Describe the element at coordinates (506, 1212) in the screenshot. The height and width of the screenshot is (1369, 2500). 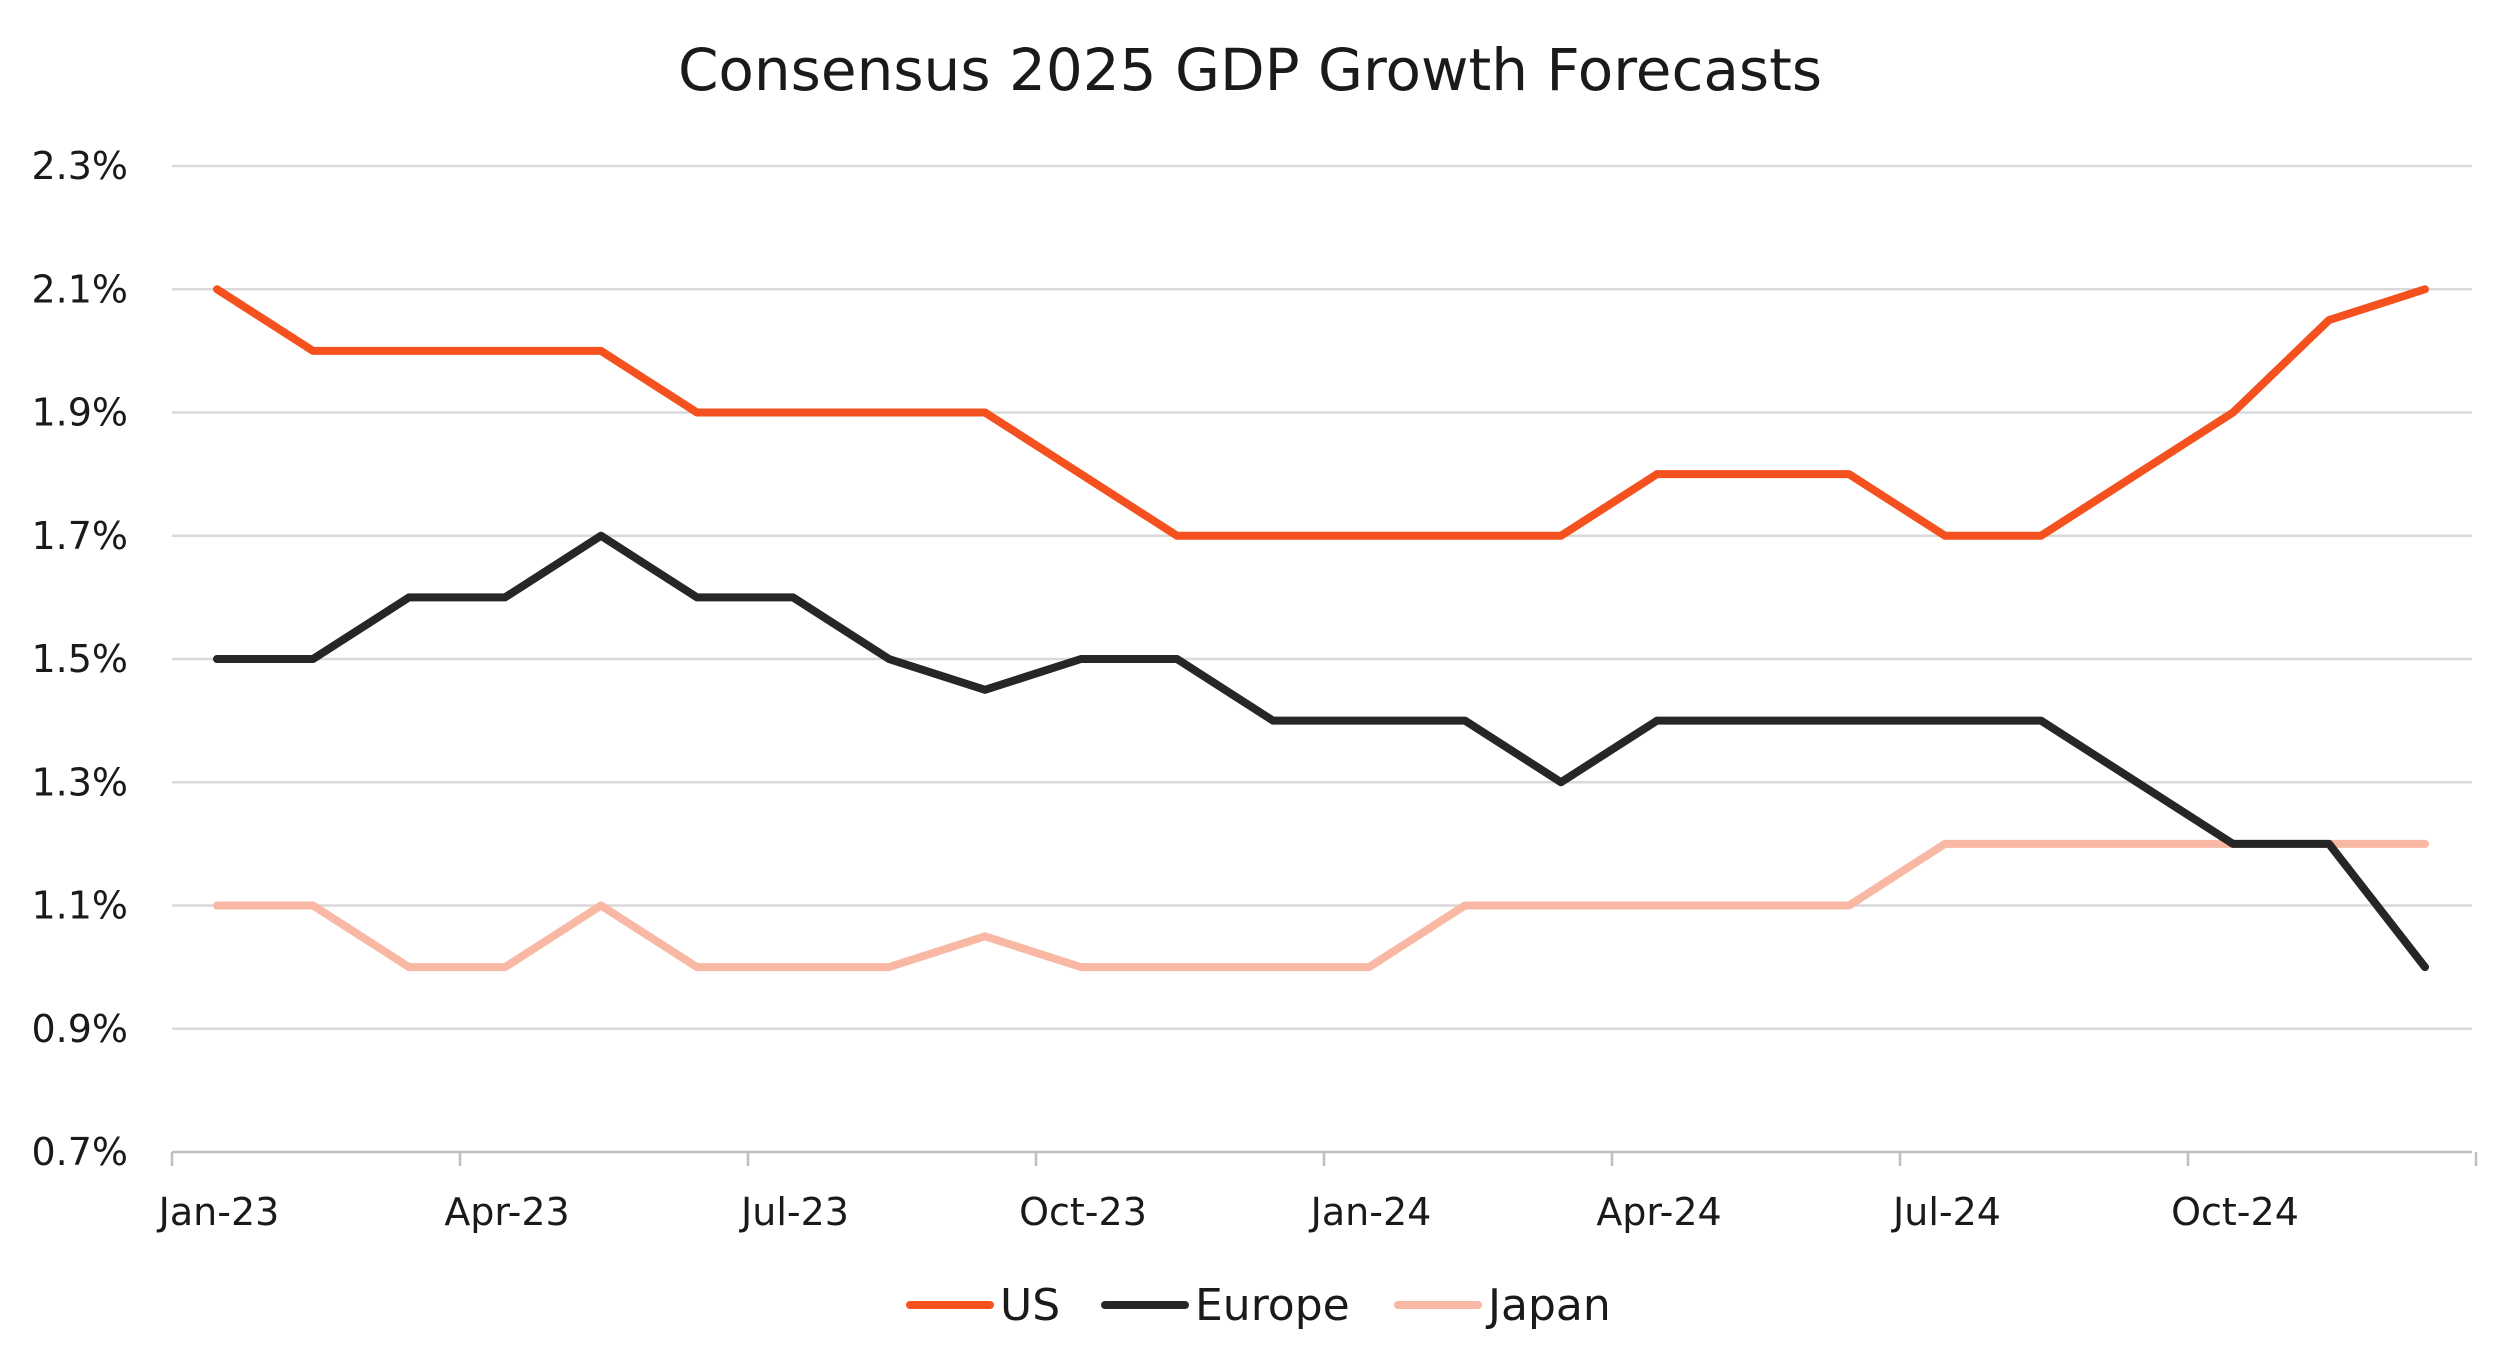
I see `x-tick-label: Apr-23` at that location.